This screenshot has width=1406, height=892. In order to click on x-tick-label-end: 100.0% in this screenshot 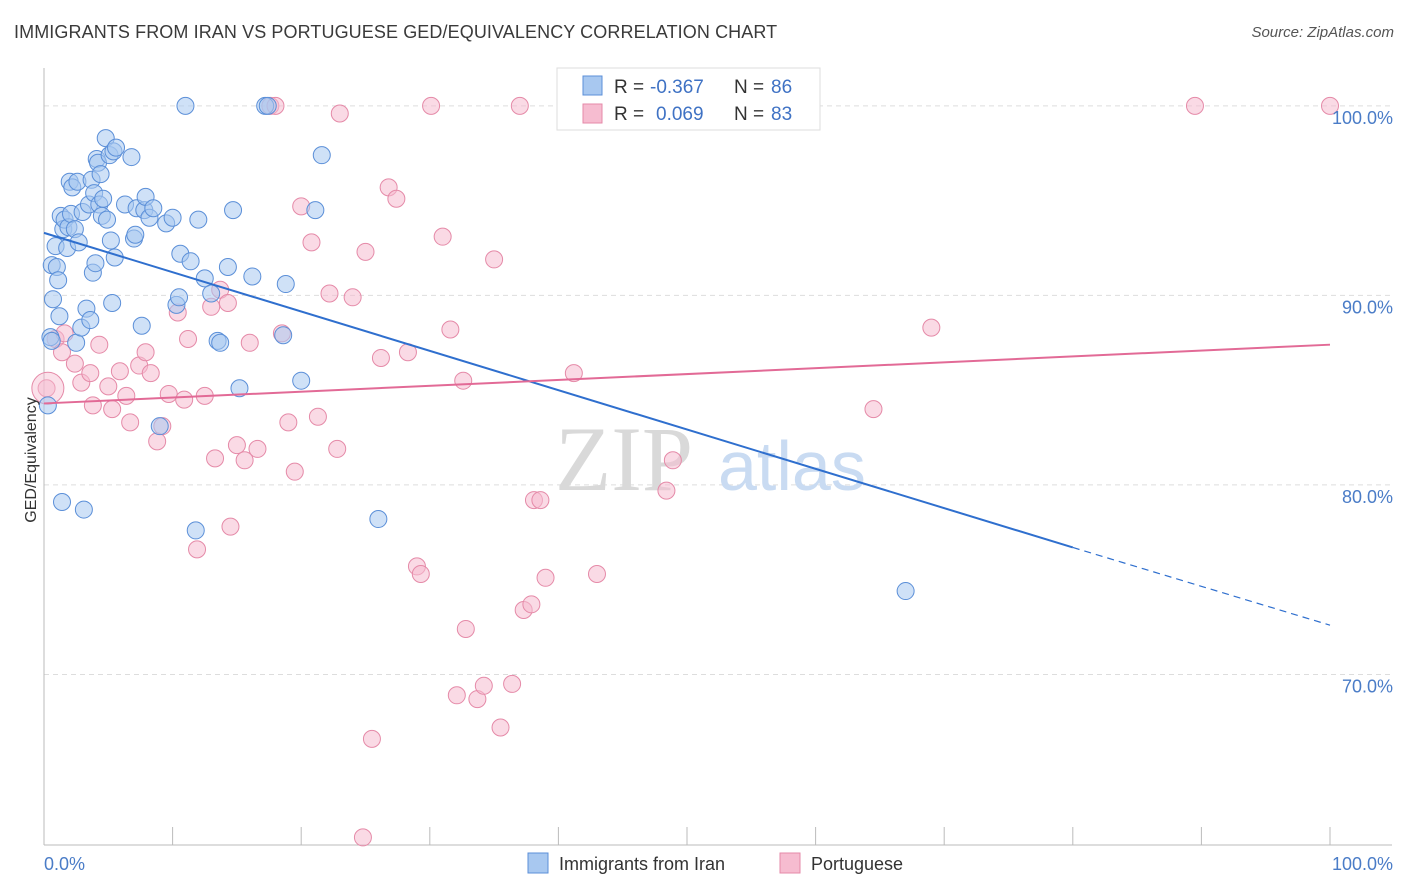, I will do `click(1362, 864)`.